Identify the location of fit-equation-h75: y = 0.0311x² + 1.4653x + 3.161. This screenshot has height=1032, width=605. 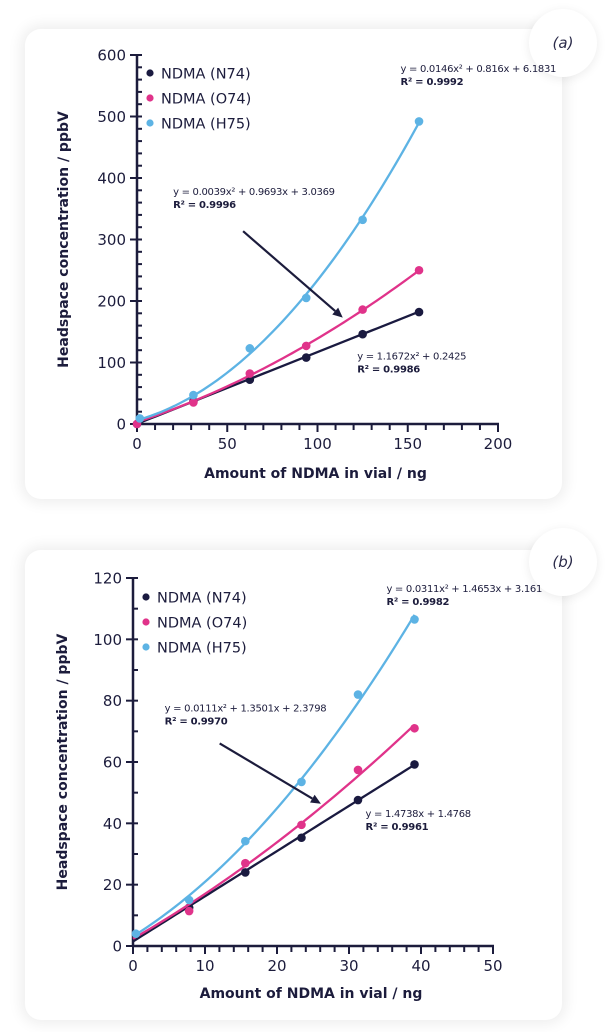
(464, 589).